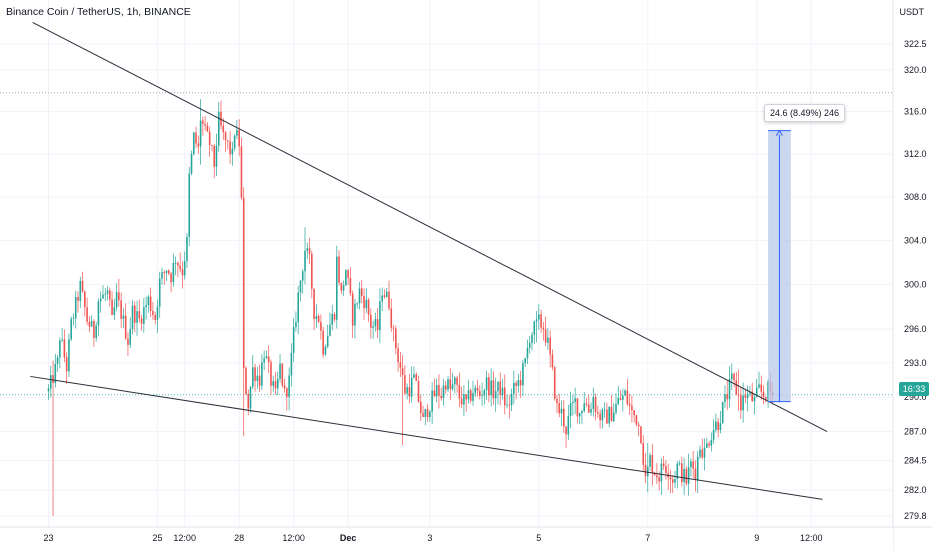 The image size is (932, 550). What do you see at coordinates (915, 432) in the screenshot?
I see `price-axis-tick-label: 287.0` at bounding box center [915, 432].